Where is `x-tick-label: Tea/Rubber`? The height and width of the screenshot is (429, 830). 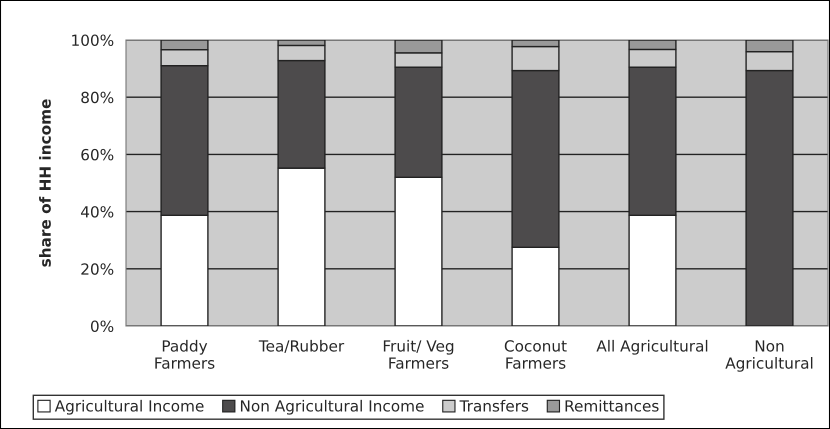 x-tick-label: Tea/Rubber is located at coordinates (301, 346).